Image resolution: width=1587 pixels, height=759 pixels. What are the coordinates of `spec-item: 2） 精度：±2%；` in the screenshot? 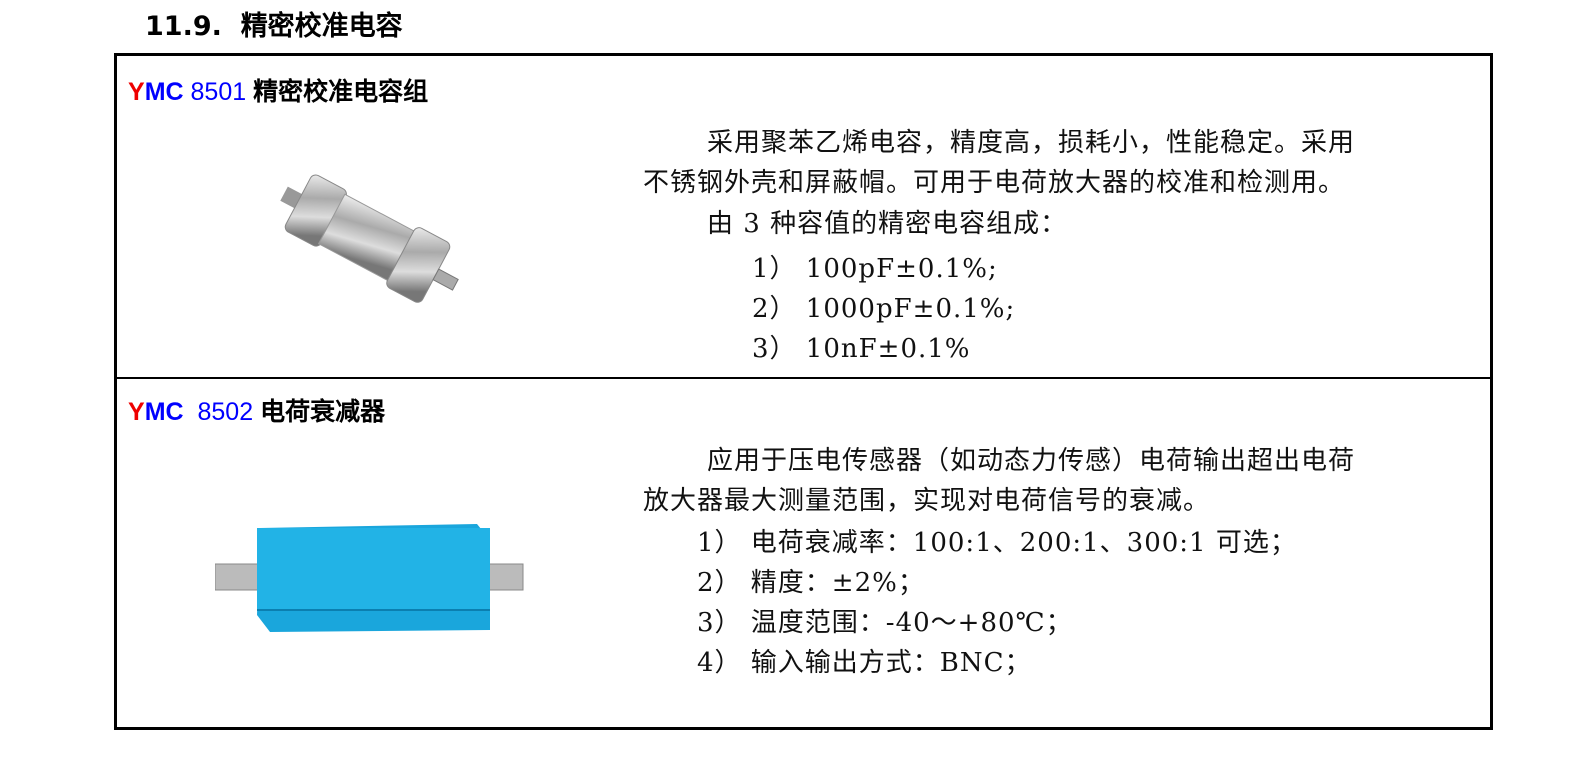 It's located at (811, 583).